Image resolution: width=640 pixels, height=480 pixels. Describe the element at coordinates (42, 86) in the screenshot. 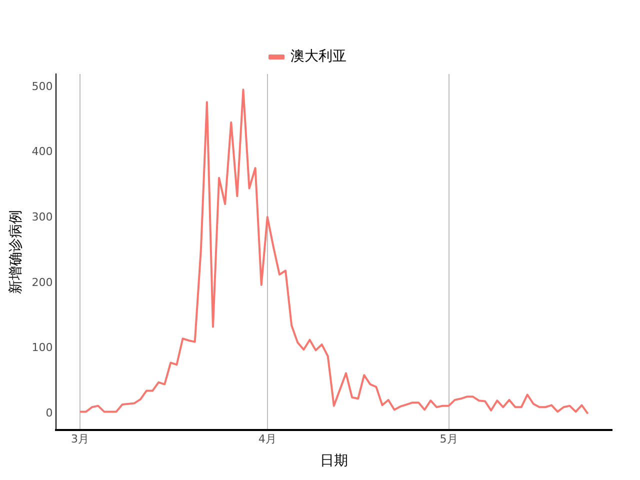

I see `y-tick-label: 500` at that location.